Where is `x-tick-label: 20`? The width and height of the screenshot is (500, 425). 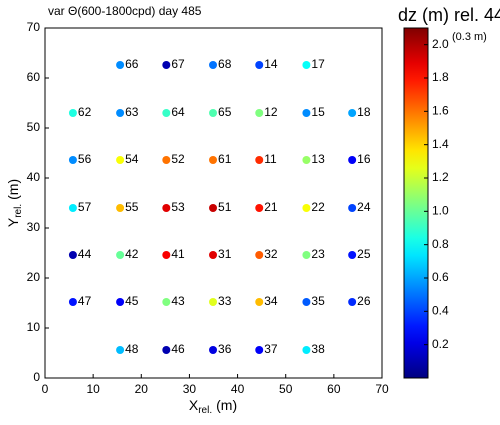
x-tick-label: 20 is located at coordinates (142, 389).